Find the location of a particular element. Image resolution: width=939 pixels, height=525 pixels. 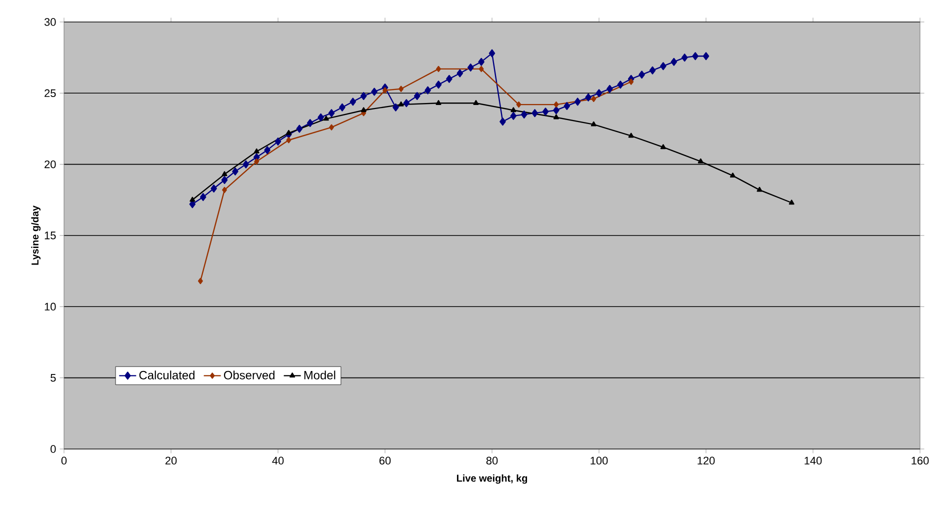

y-tick-label: 10 is located at coordinates (50, 306).